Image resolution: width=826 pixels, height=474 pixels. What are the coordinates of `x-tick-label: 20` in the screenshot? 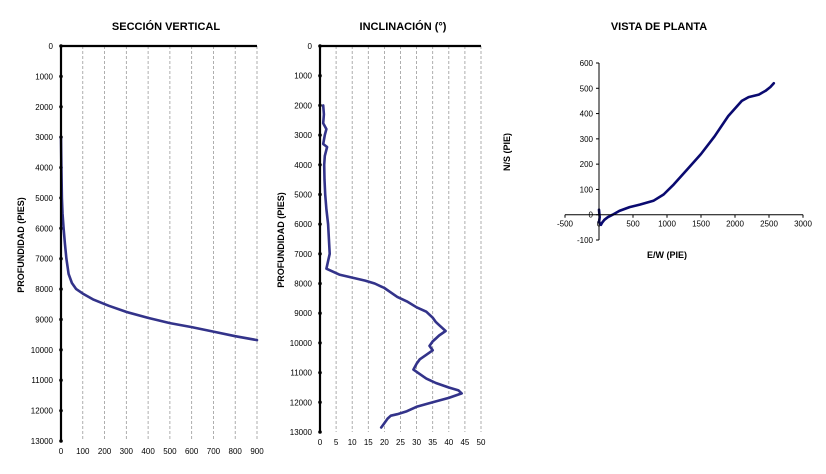 It's located at (384, 442).